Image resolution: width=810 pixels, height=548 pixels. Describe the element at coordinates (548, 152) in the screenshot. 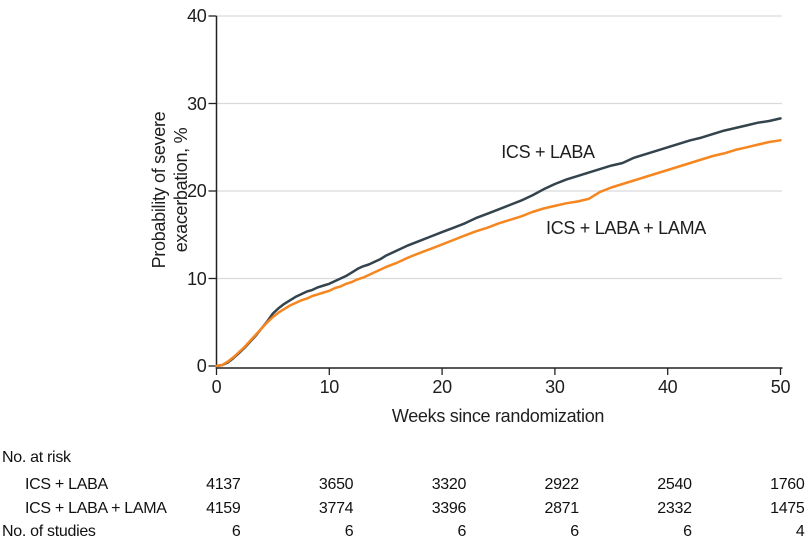

I see `curve-label-ics-laba: ICS + LABA` at that location.